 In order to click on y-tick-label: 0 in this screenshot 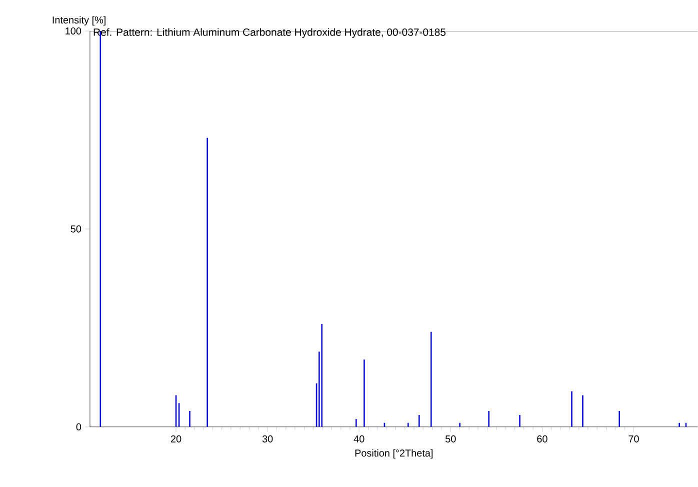, I will do `click(79, 426)`.